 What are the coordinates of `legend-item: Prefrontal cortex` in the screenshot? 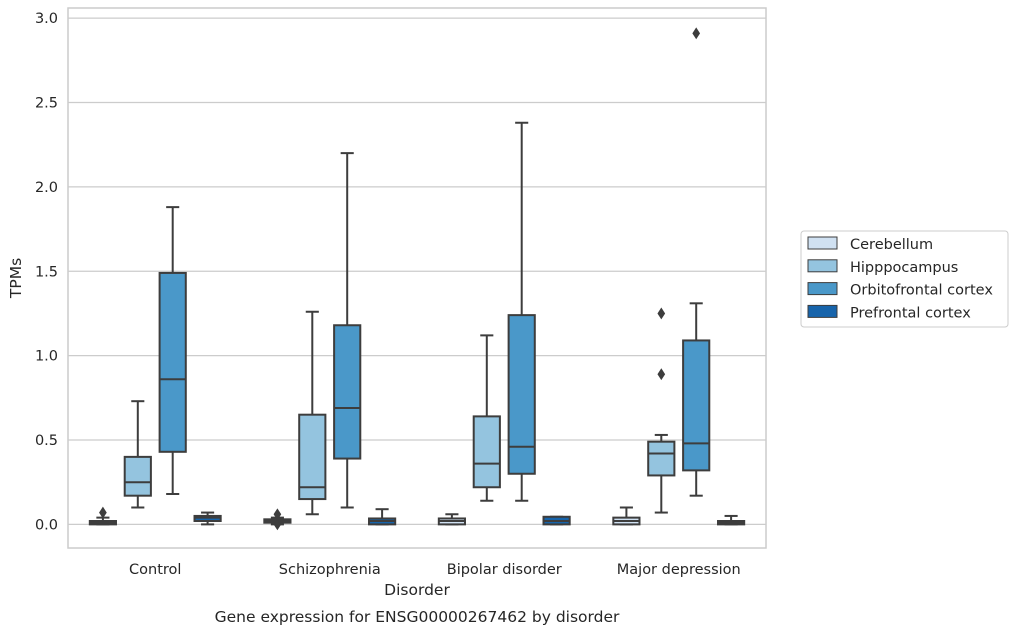 It's located at (889, 312).